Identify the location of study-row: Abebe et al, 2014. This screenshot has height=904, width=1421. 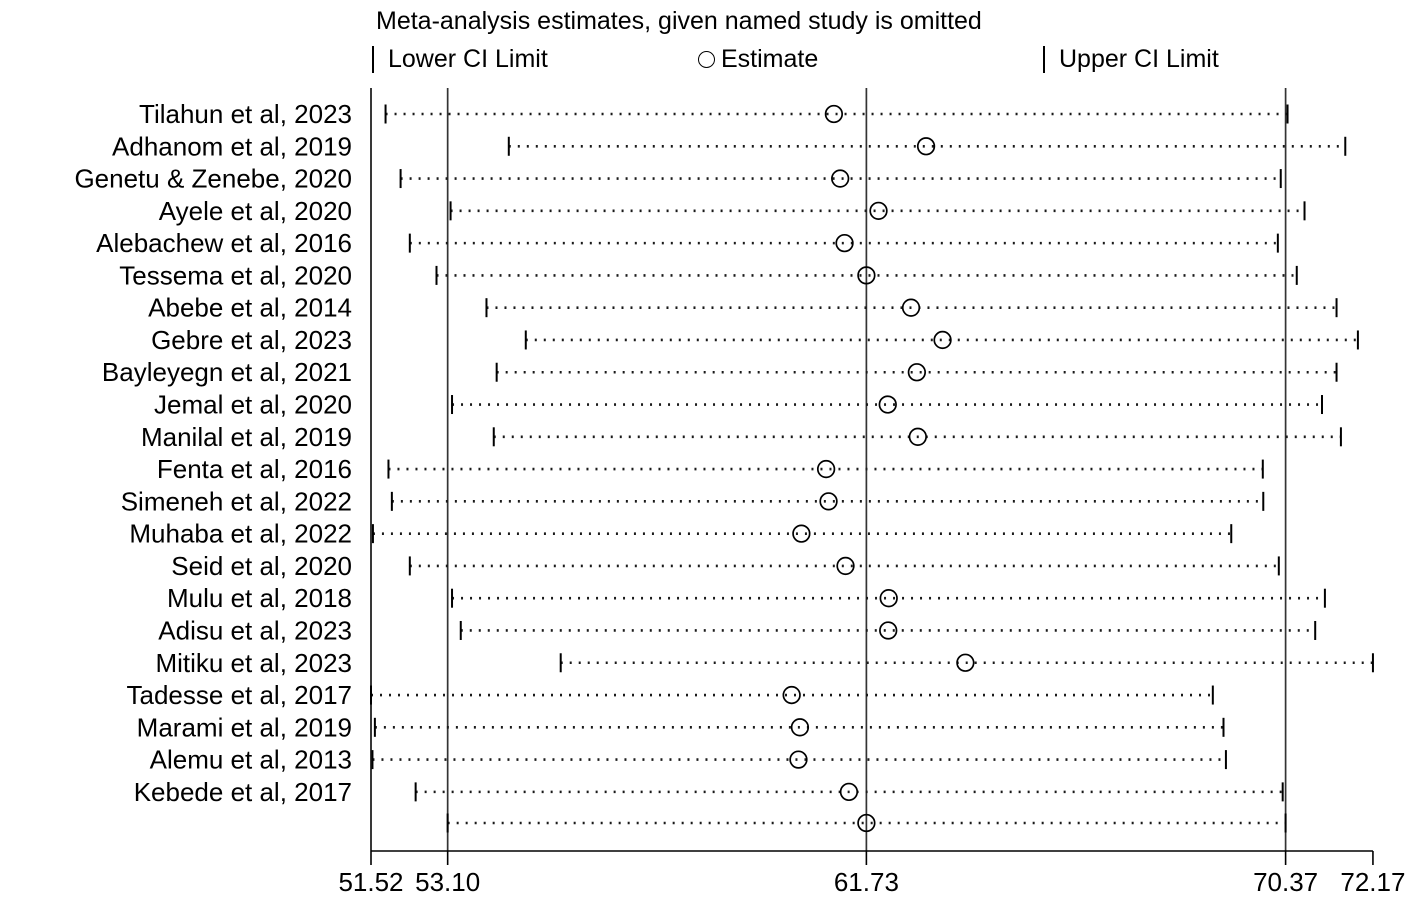
(743, 308).